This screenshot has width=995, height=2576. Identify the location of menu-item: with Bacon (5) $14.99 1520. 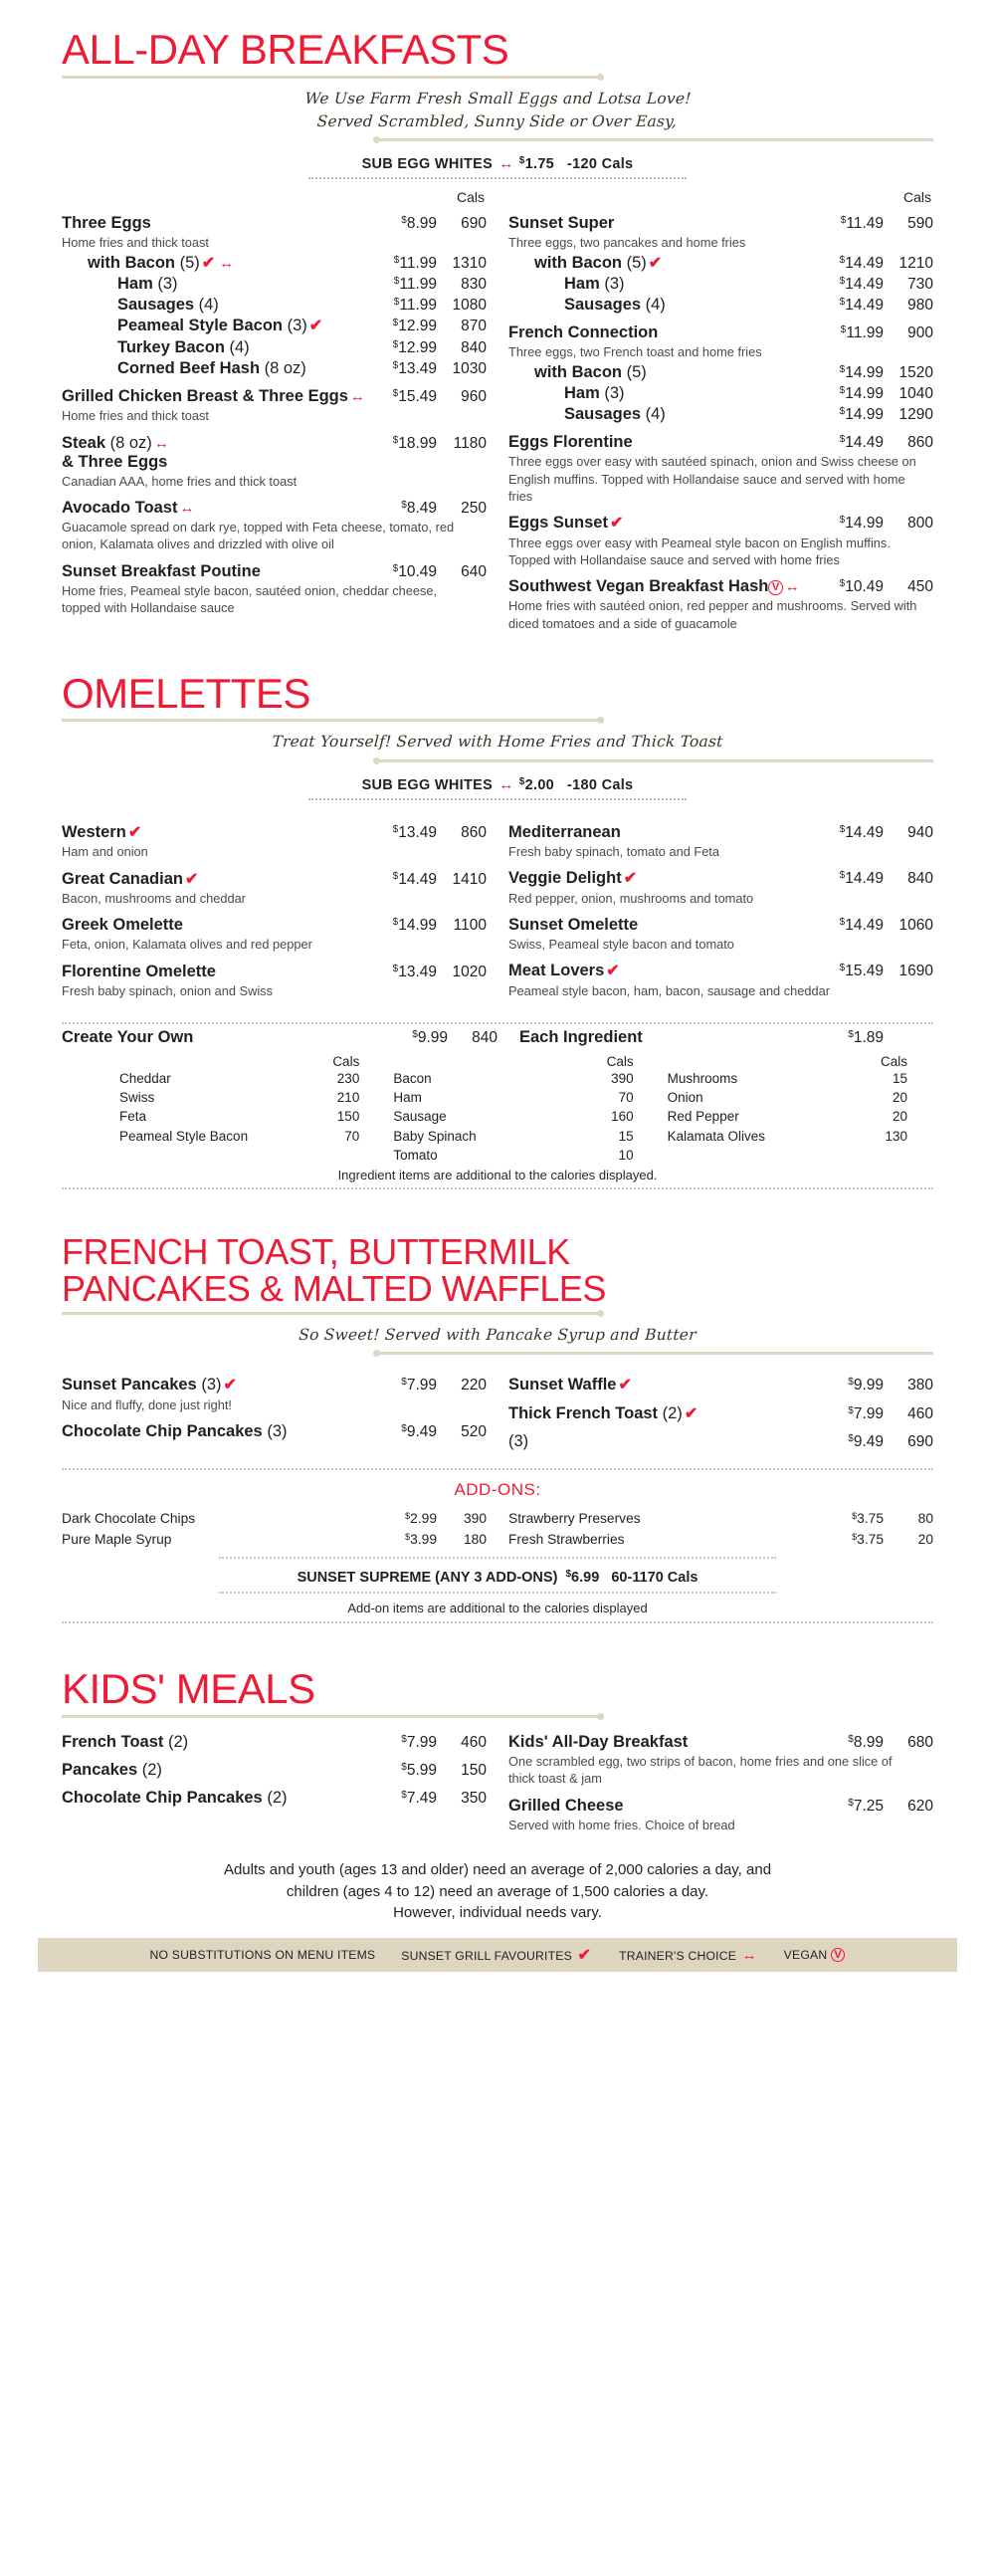
(720, 372).